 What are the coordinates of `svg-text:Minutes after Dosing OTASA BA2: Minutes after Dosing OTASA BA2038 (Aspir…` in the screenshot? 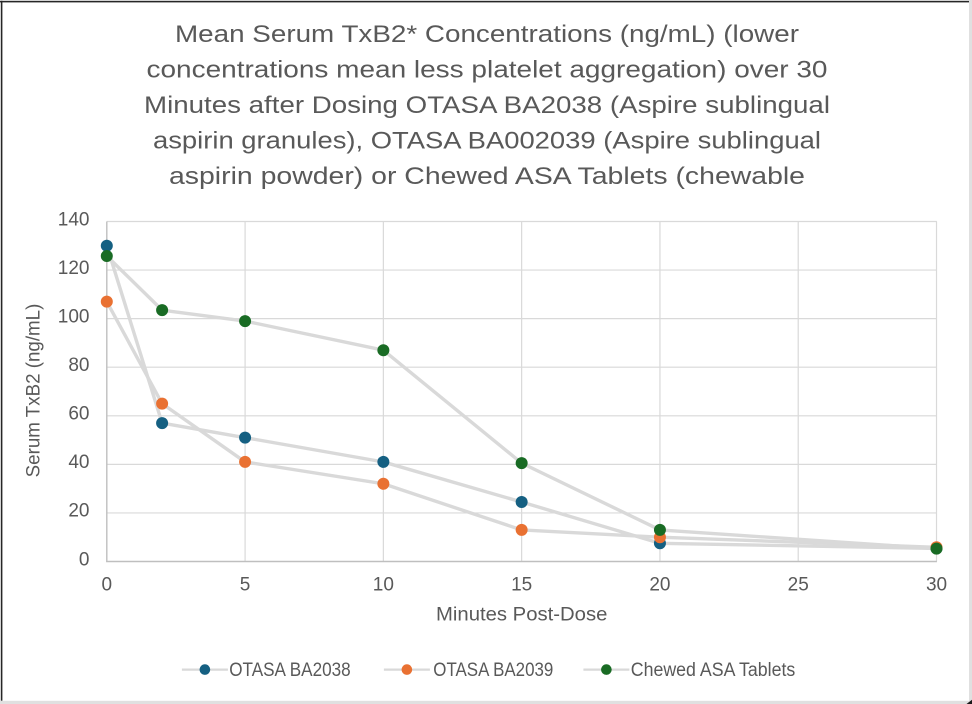 It's located at (487, 105).